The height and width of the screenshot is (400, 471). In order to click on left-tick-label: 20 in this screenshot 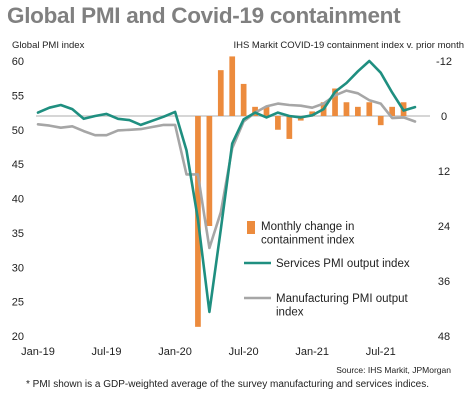, I will do `click(18, 337)`.